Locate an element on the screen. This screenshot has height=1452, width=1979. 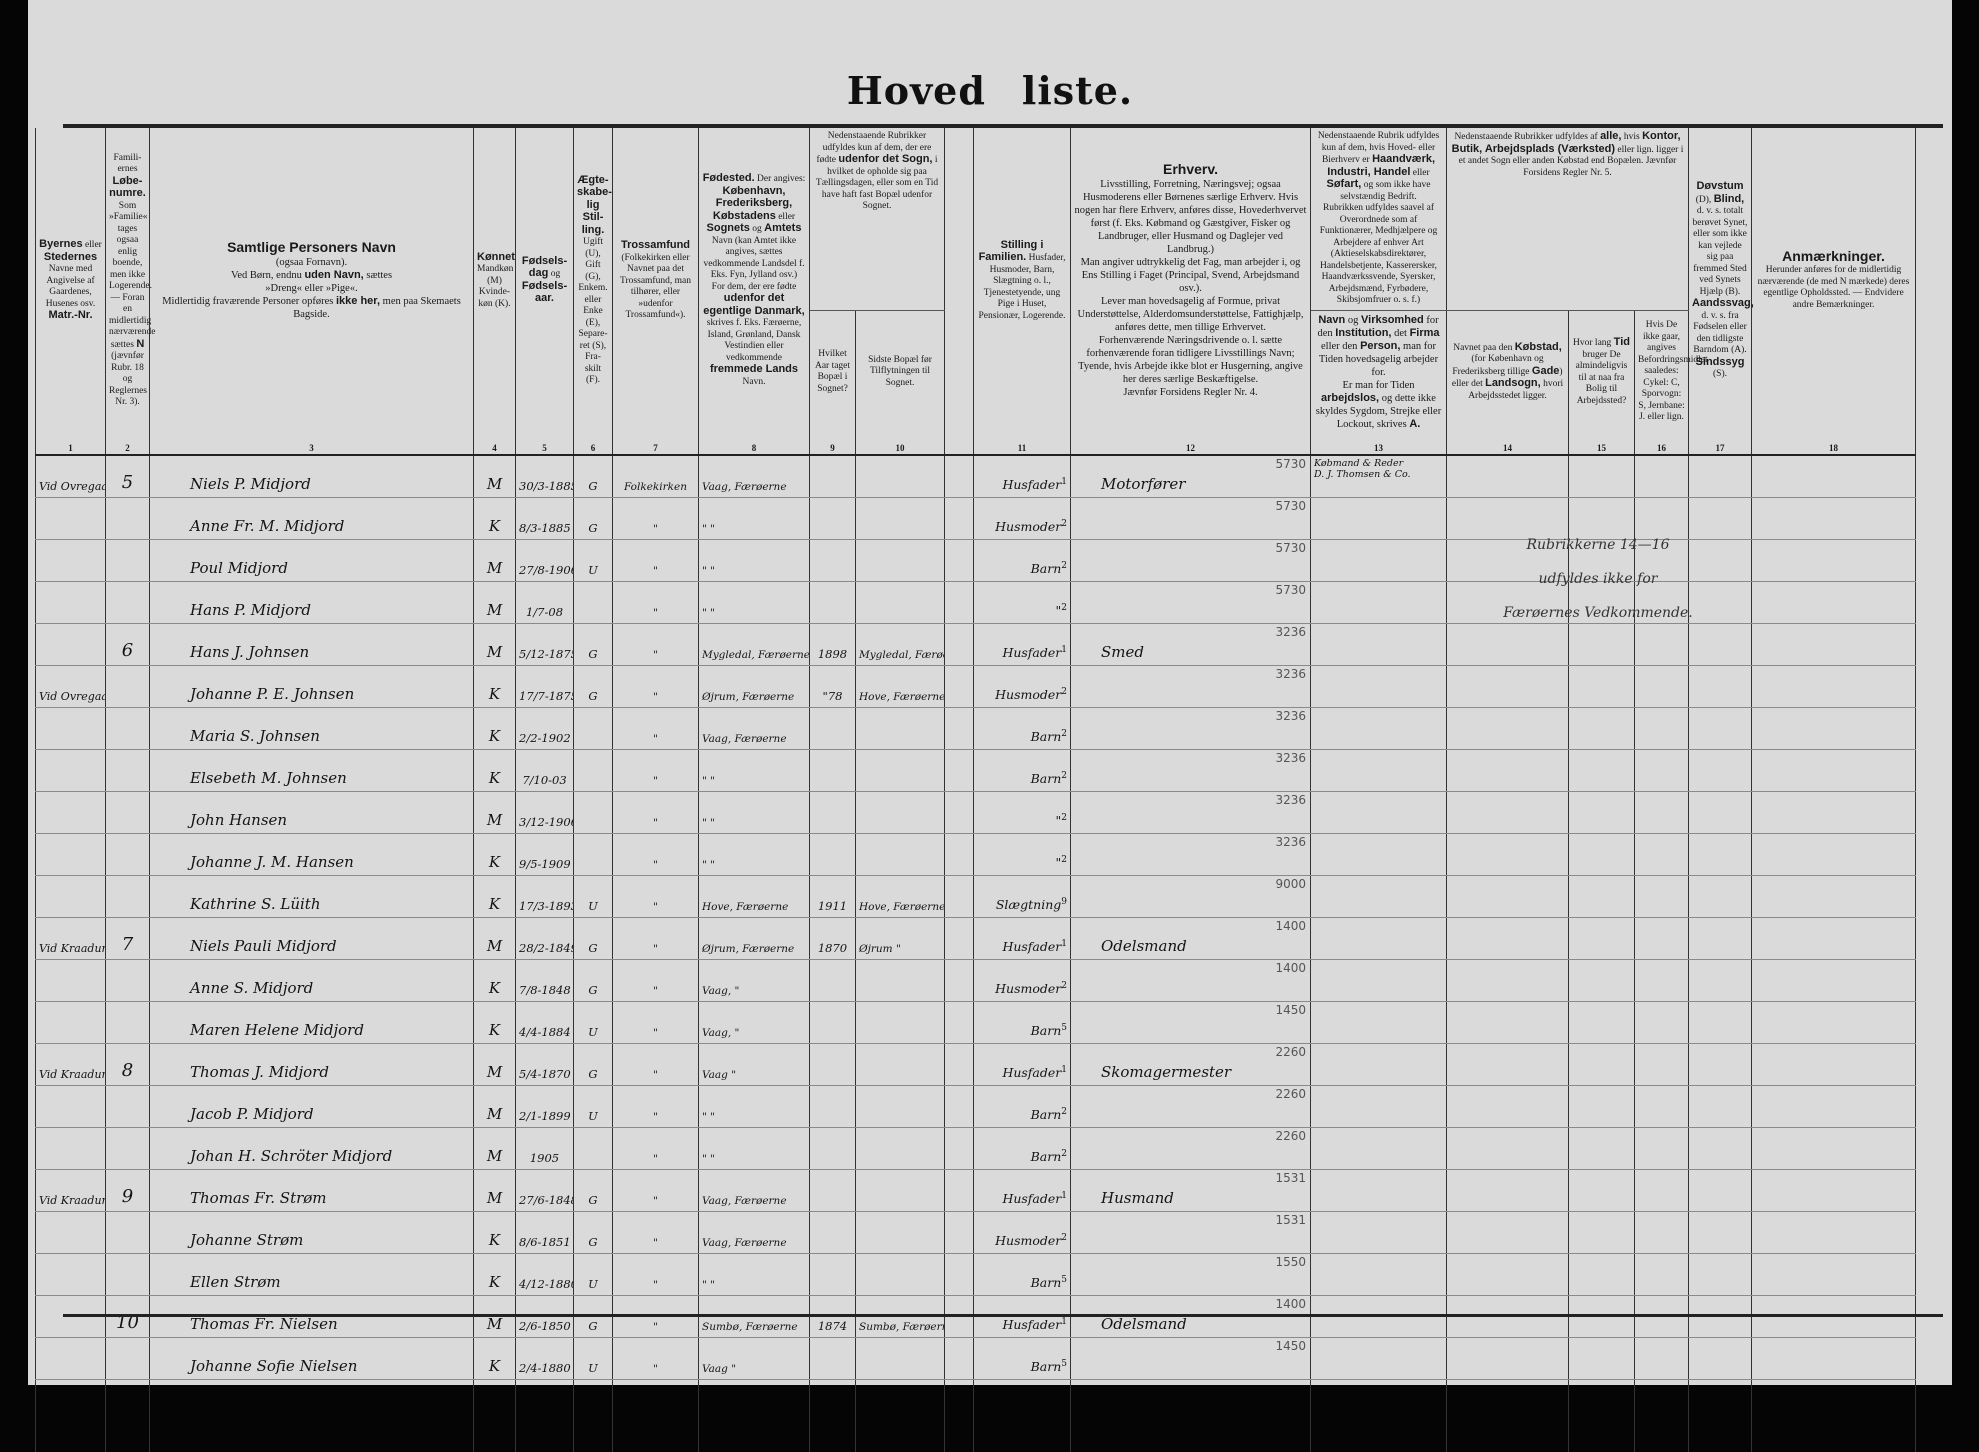
header-bold-text: Haandværk, Industri, Handel is located at coordinates (1381, 165).